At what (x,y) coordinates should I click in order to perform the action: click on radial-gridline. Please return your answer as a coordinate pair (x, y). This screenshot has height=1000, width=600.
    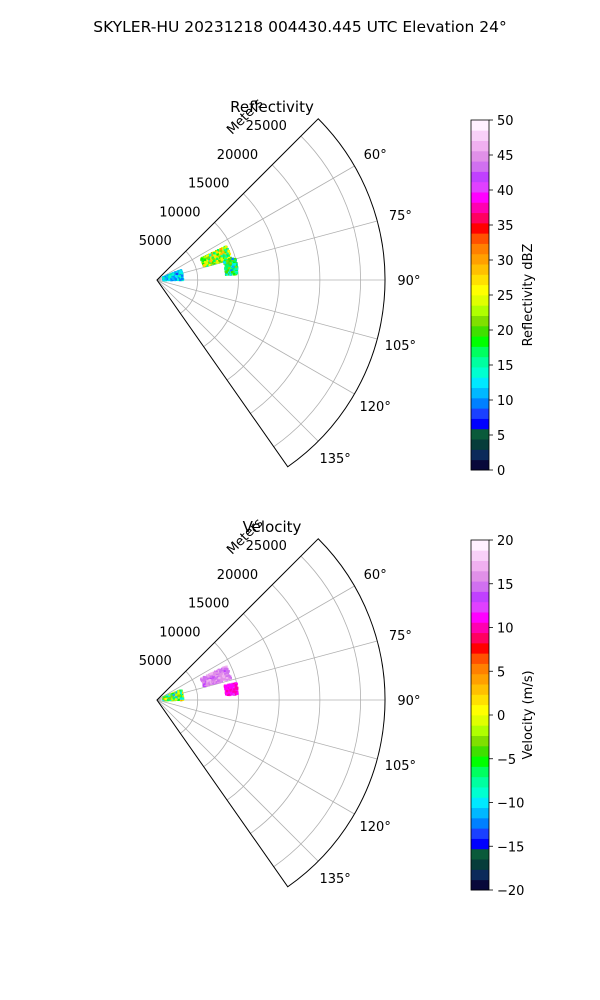
    Looking at the image, I should click on (189, 282).